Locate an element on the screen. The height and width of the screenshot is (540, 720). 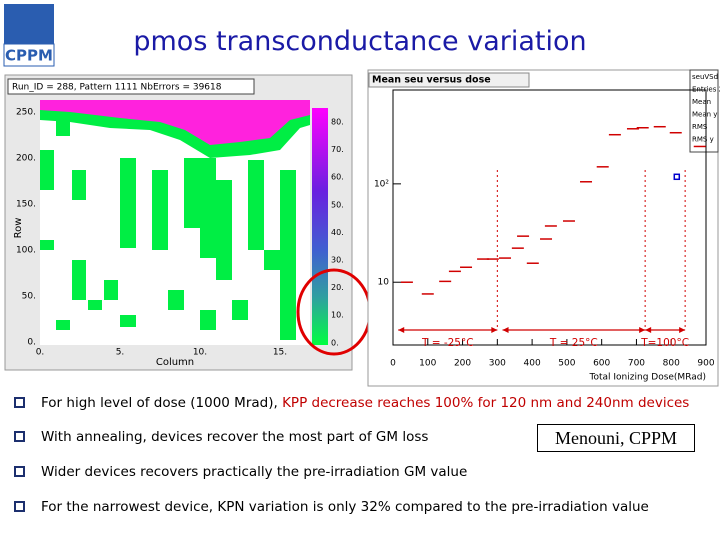
x-tick-label: 200 is located at coordinates (462, 364).